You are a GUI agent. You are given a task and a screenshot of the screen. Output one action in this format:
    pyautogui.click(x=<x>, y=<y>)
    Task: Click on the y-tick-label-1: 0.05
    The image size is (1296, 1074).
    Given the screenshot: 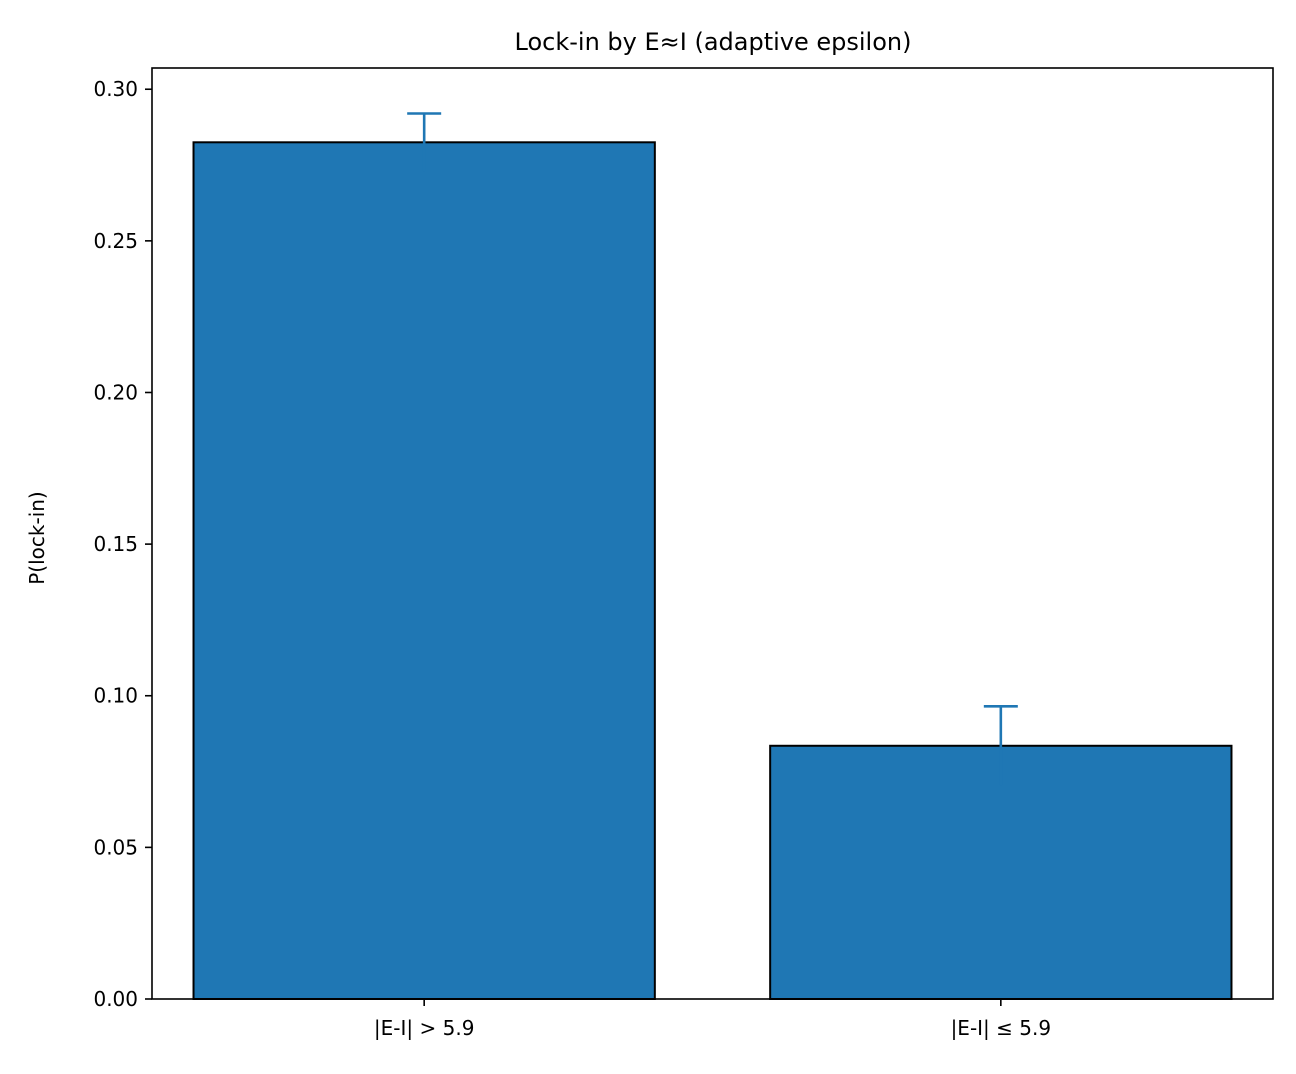 What is the action you would take?
    pyautogui.click(x=115, y=847)
    